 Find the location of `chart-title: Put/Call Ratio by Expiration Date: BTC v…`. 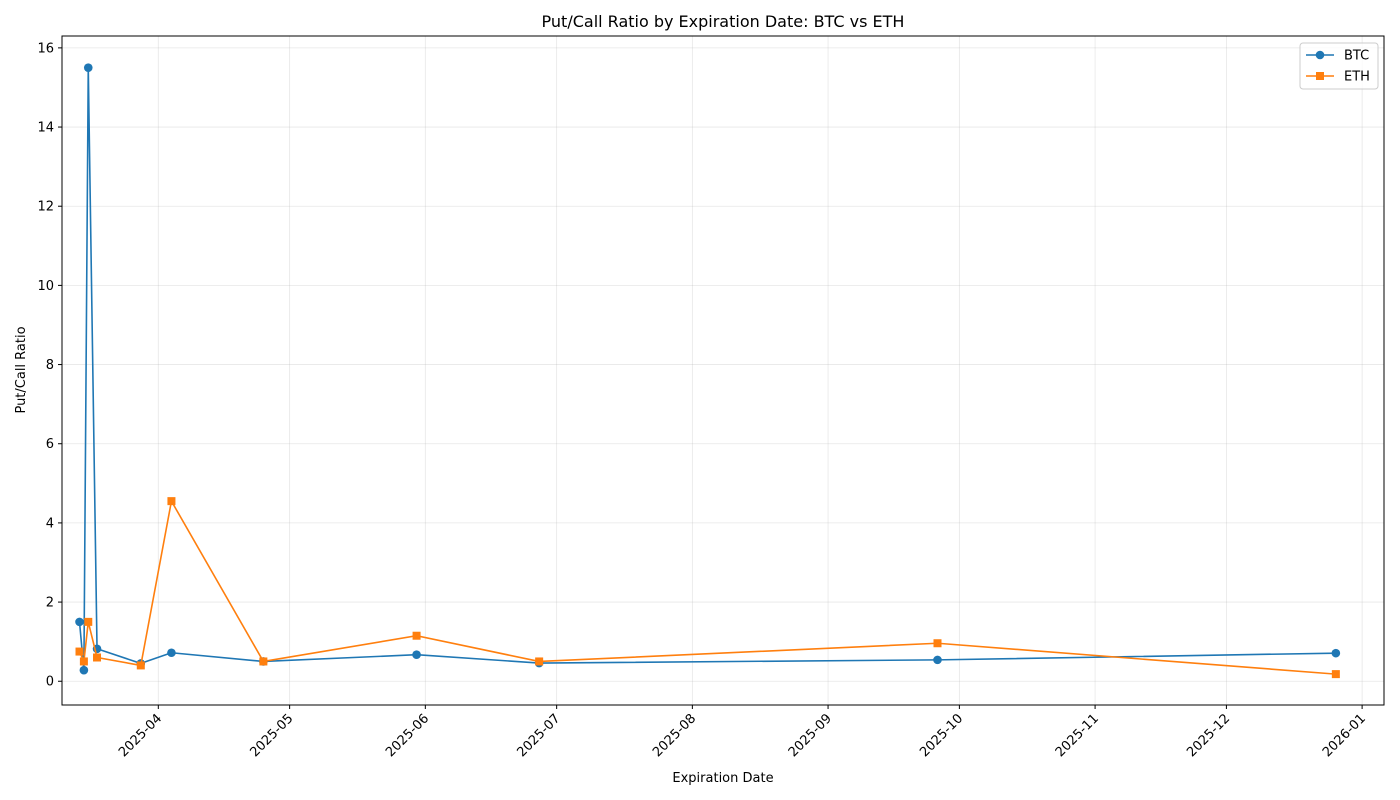

chart-title: Put/Call Ratio by Expiration Date: BTC v… is located at coordinates (723, 21).